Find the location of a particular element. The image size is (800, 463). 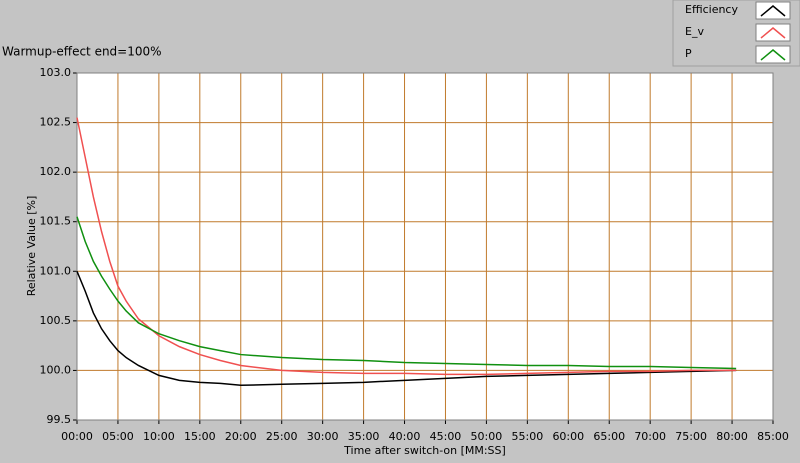

x-tick-label: 40:00 is located at coordinates (405, 436).